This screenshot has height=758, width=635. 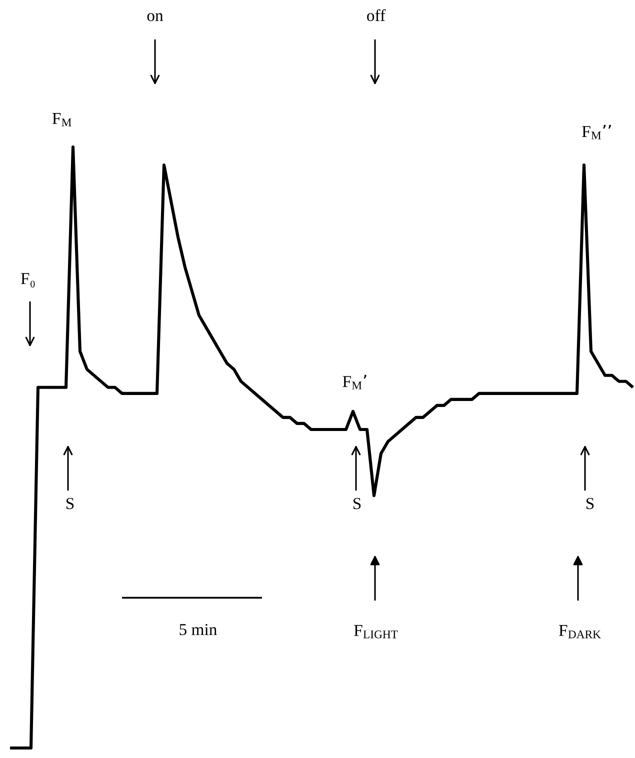 What do you see at coordinates (155, 17) in the screenshot?
I see `text: on` at bounding box center [155, 17].